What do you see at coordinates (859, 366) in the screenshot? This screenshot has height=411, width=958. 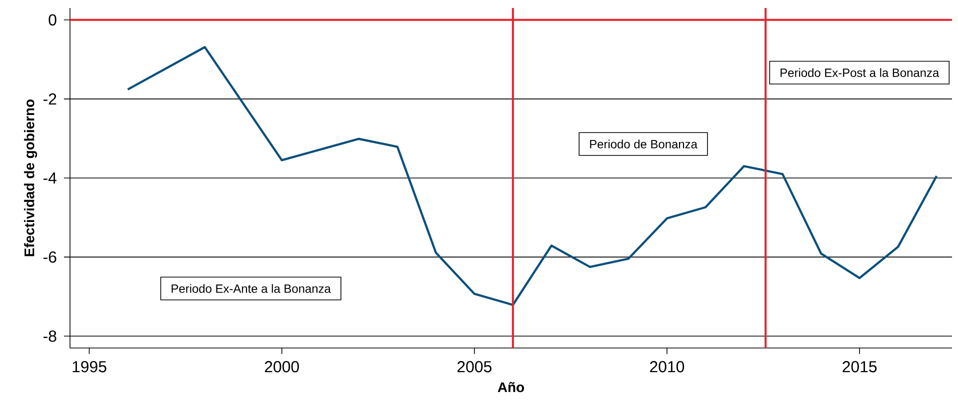 I see `x-tick-label: 2015` at bounding box center [859, 366].